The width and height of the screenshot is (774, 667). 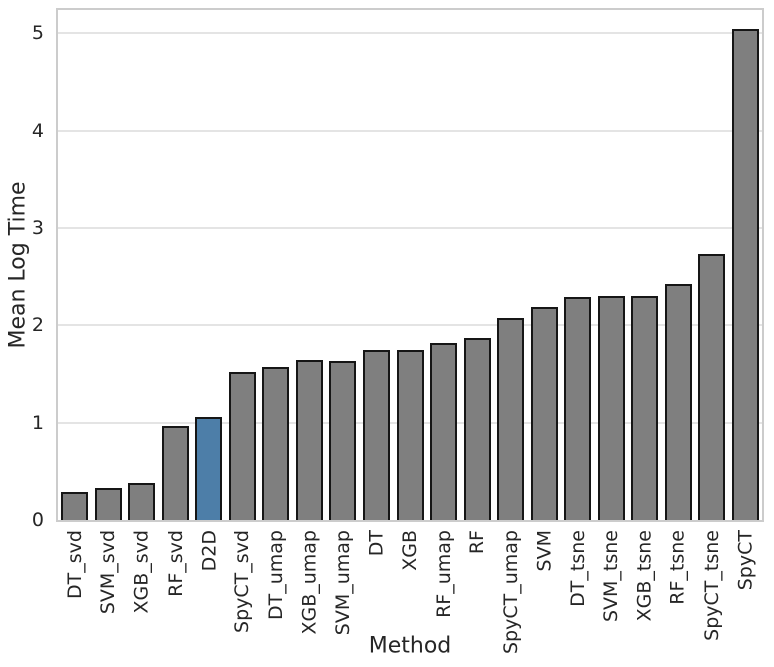 What do you see at coordinates (443, 574) in the screenshot?
I see `x-tick-label-RF_umap: RF_umap` at bounding box center [443, 574].